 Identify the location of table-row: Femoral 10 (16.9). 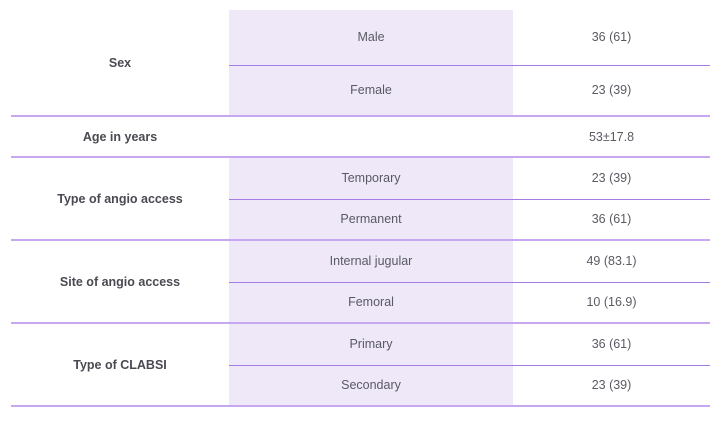
(360, 303).